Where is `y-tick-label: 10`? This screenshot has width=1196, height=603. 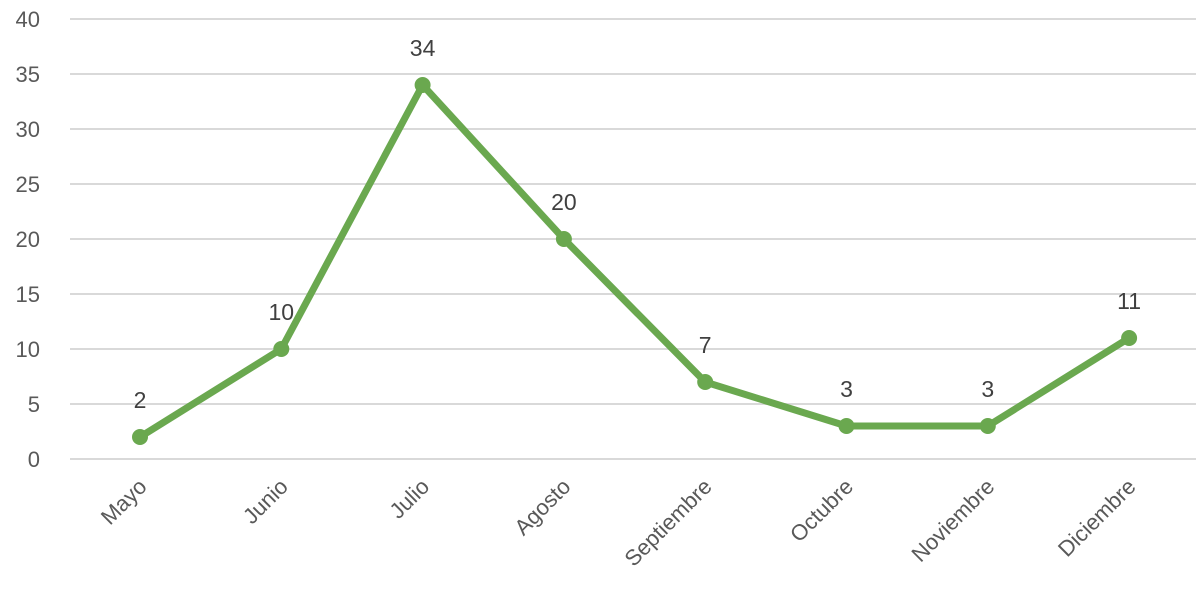
y-tick-label: 10 is located at coordinates (28, 349).